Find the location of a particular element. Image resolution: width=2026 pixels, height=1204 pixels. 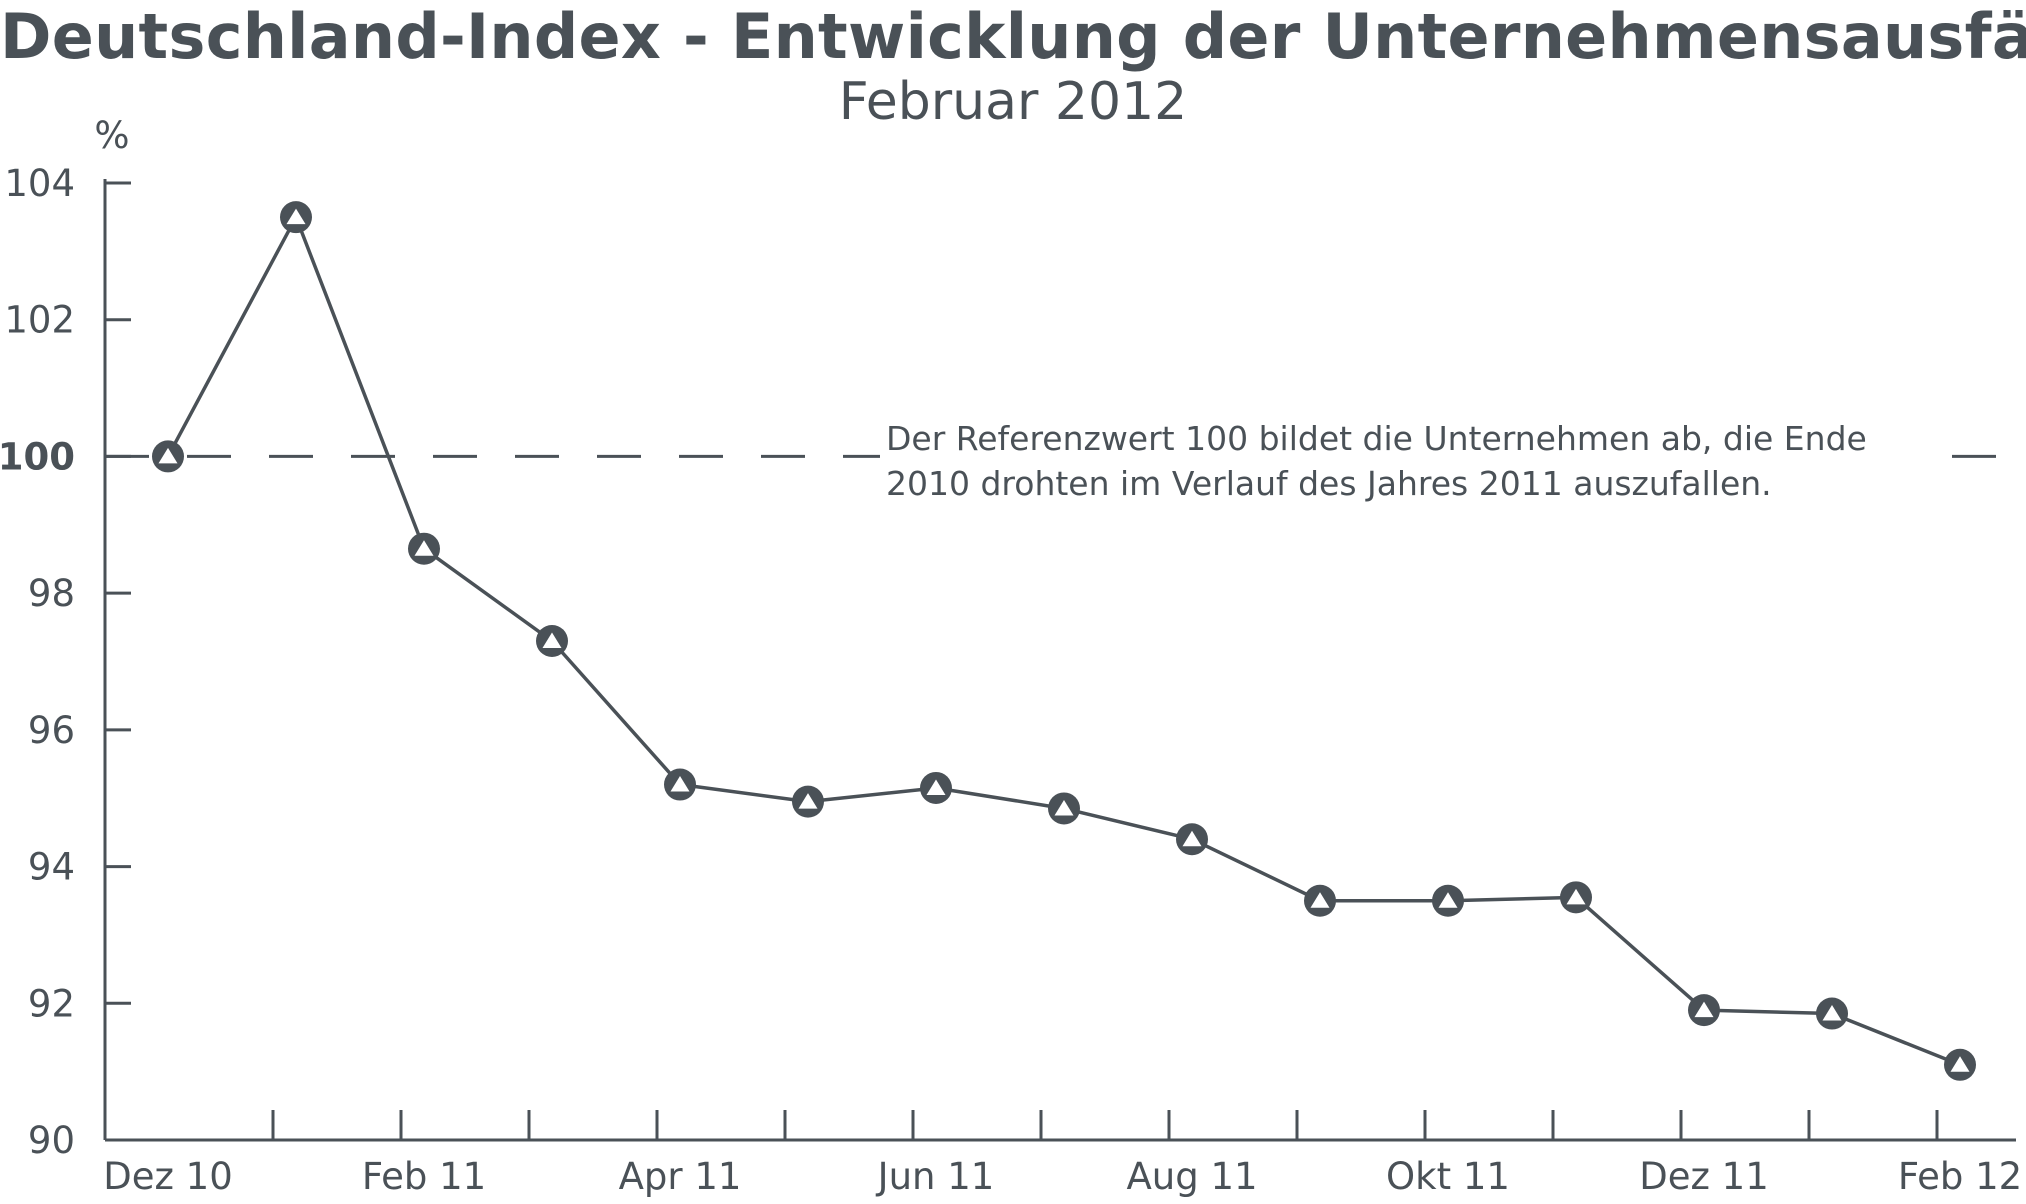

x-tick-label: Dez 11 is located at coordinates (1704, 1176).